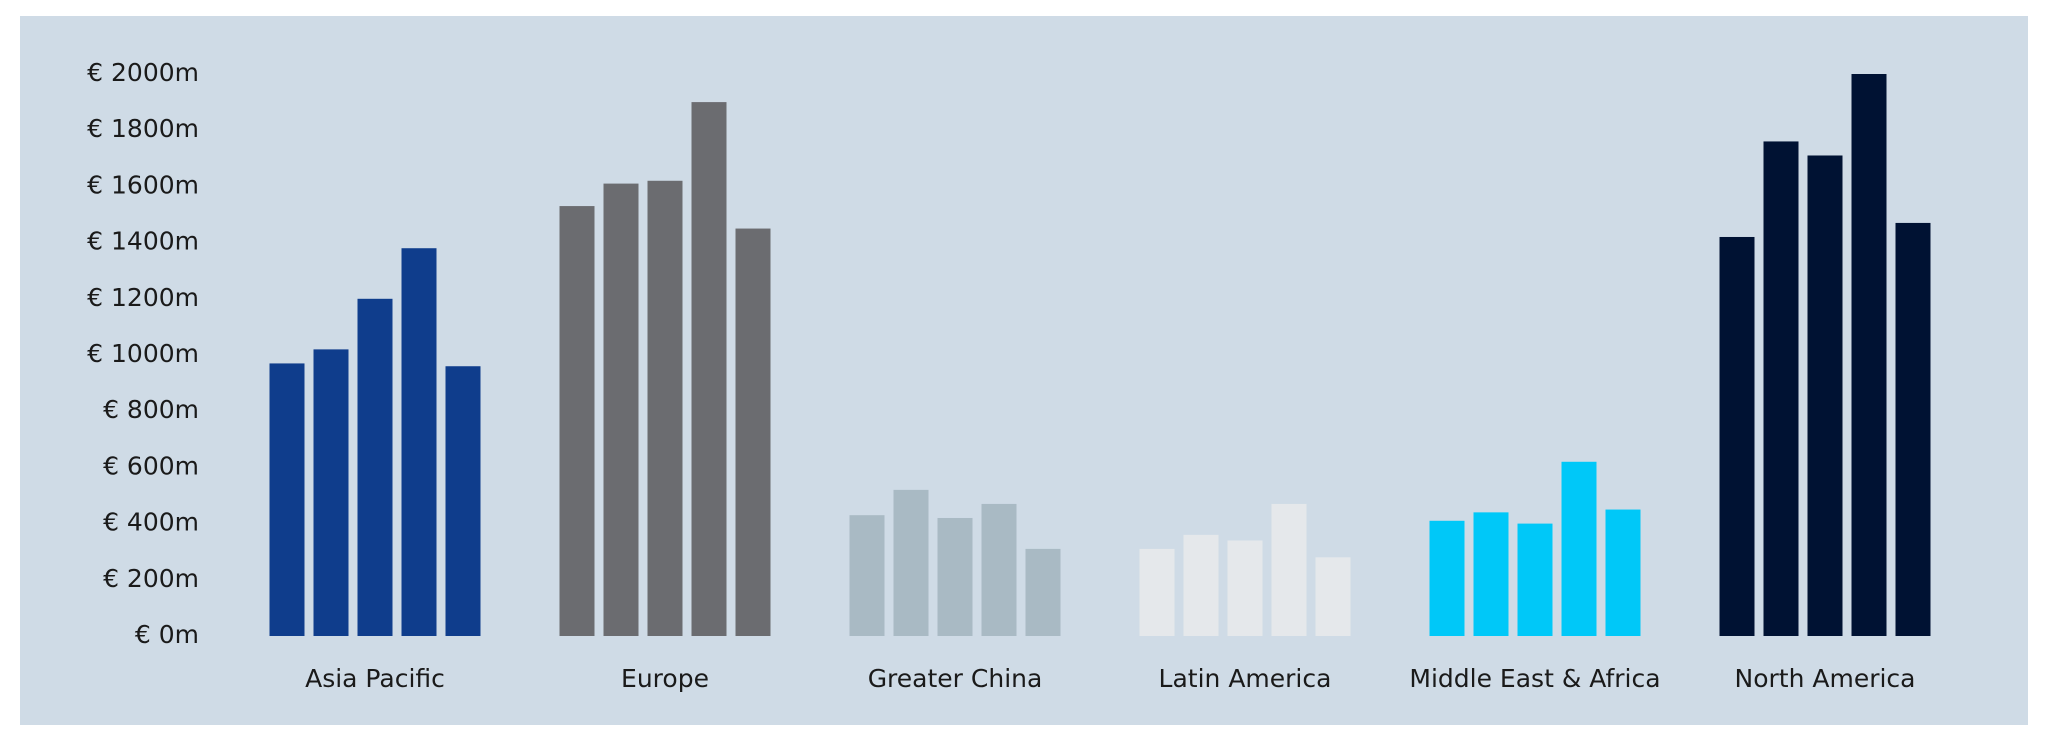 The width and height of the screenshot is (2048, 750). I want to click on y-tick-label: € 1200m, so click(143, 297).